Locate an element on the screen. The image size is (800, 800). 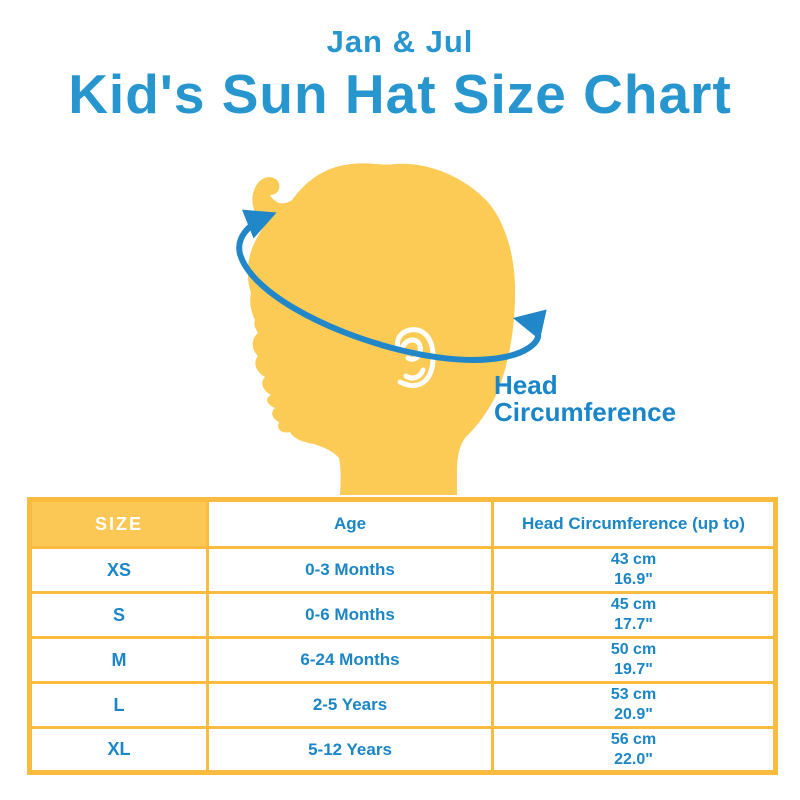
head-circumference-value: 50 cm 19.7" is located at coordinates (634, 660).